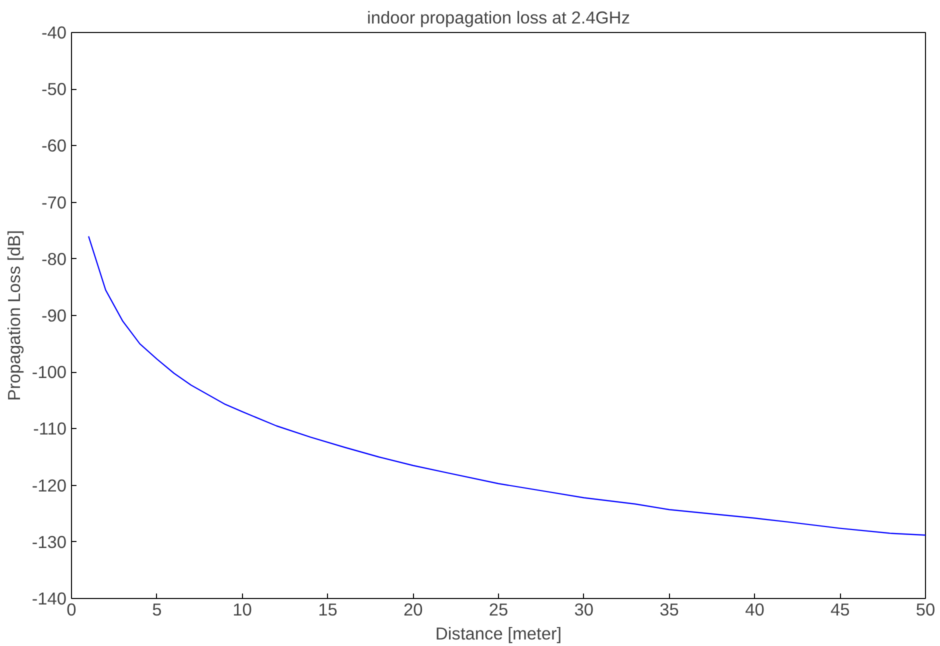 This screenshot has width=940, height=646. What do you see at coordinates (50, 428) in the screenshot?
I see `y-tick-label: -110` at bounding box center [50, 428].